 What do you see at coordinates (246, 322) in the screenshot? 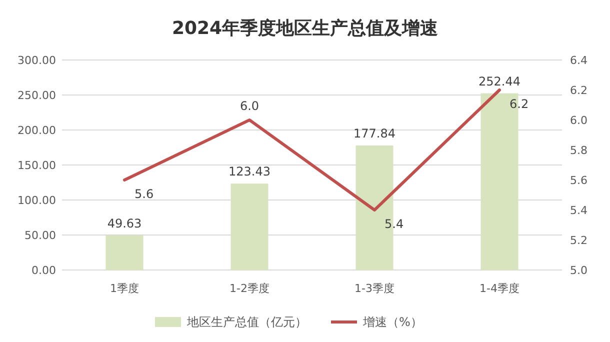
I see `legend-label: 地区生产总值（亿元）` at bounding box center [246, 322].